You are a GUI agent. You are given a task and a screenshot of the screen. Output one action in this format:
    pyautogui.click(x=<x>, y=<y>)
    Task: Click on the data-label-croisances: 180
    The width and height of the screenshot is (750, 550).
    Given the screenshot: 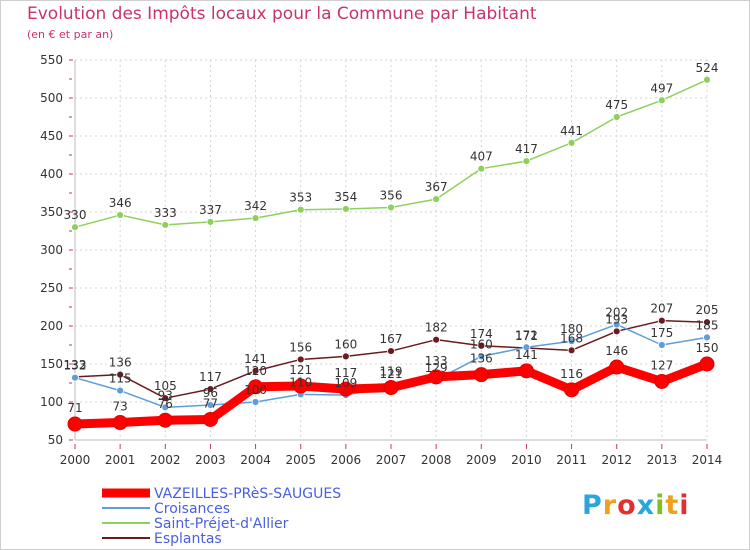 What is the action you would take?
    pyautogui.click(x=571, y=329)
    